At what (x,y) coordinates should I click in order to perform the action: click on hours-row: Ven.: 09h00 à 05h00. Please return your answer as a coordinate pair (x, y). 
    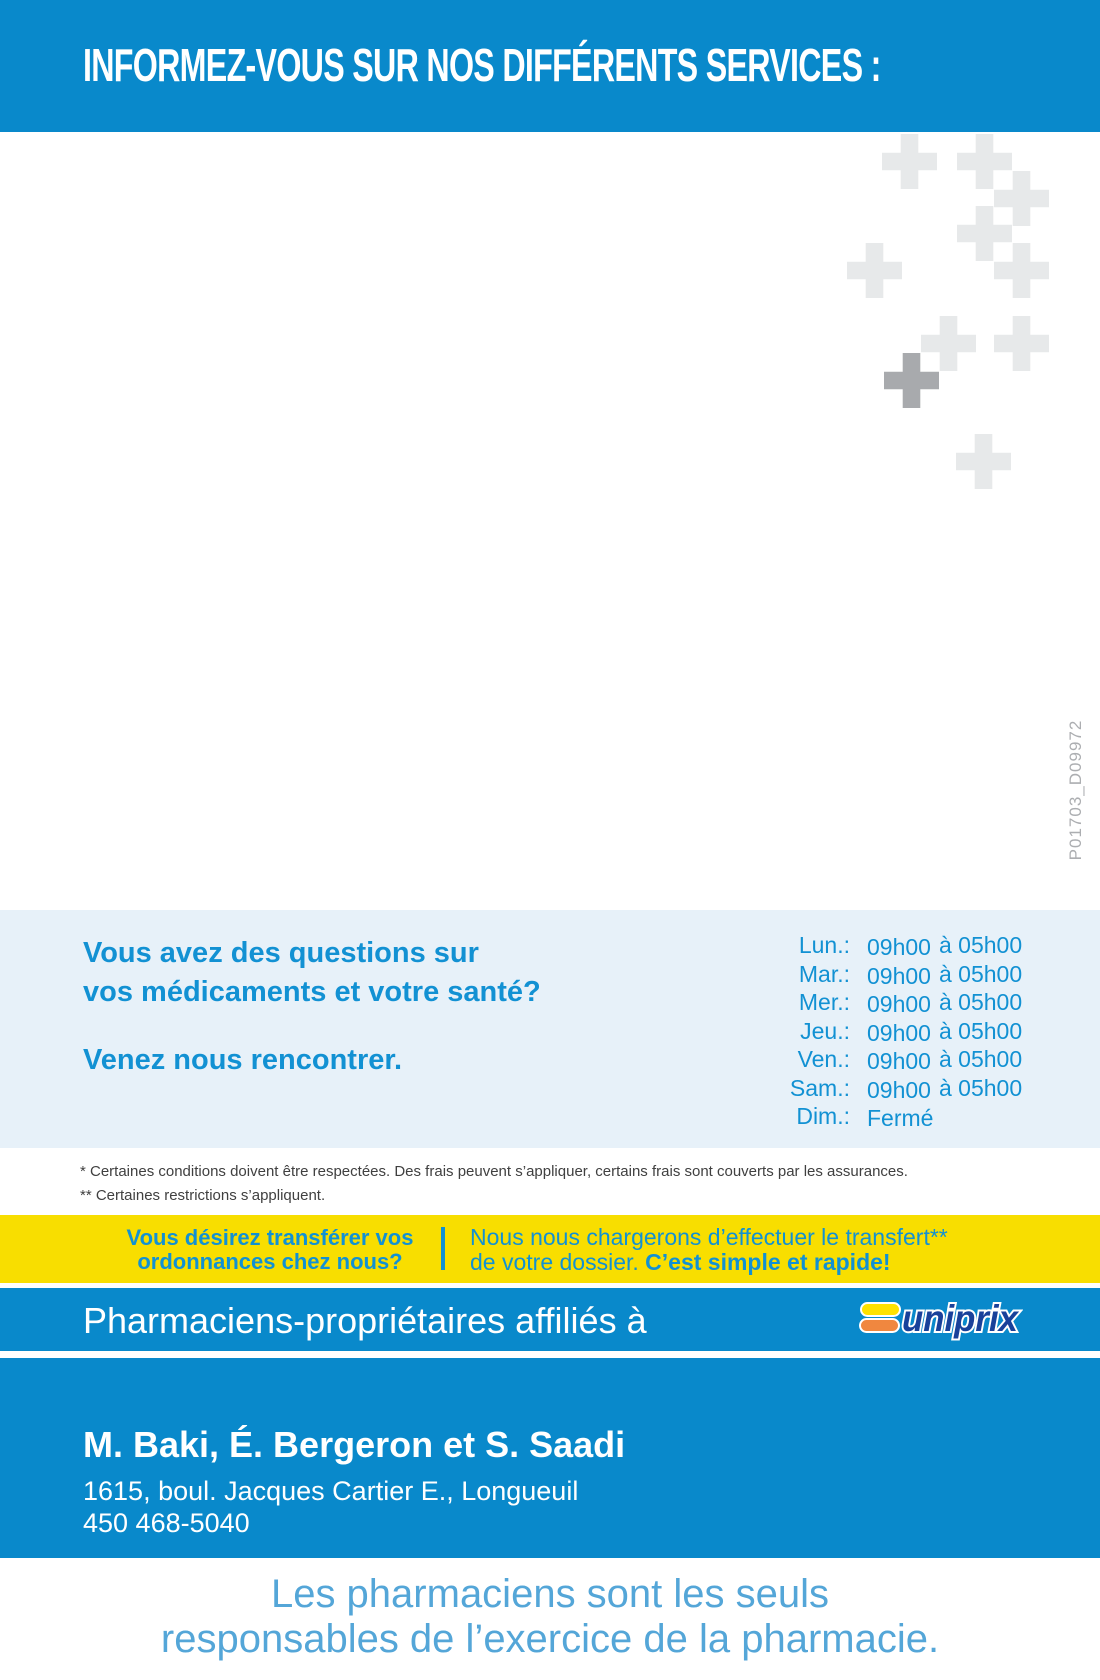
    Looking at the image, I should click on (881, 1059).